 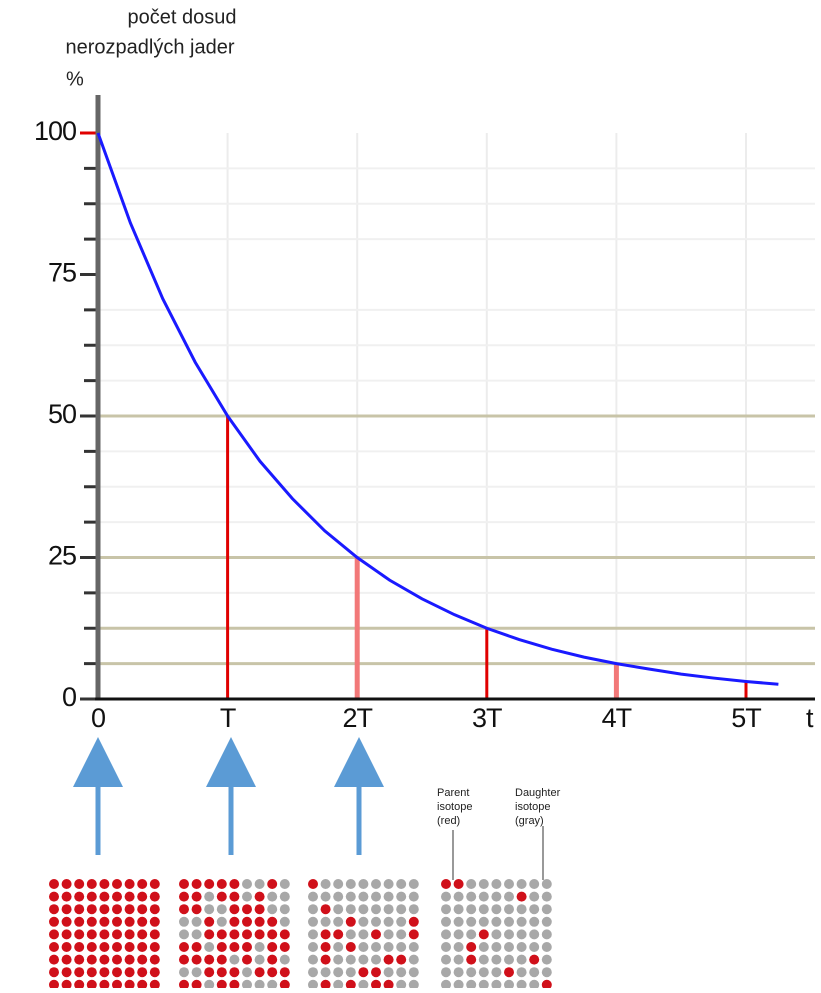 I want to click on annotation: Daughter, so click(x=538, y=793).